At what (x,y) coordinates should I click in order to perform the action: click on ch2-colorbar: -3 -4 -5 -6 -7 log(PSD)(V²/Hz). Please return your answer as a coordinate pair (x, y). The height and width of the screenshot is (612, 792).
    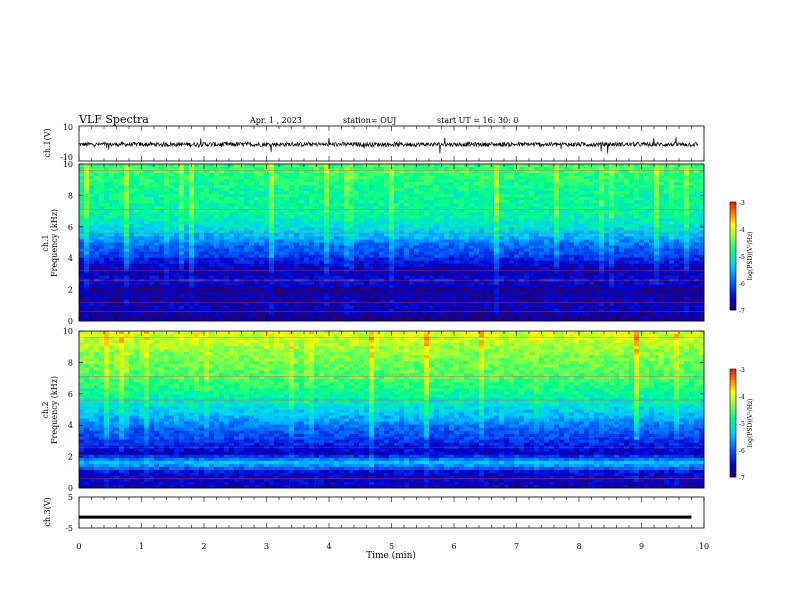
    Looking at the image, I should click on (741, 424).